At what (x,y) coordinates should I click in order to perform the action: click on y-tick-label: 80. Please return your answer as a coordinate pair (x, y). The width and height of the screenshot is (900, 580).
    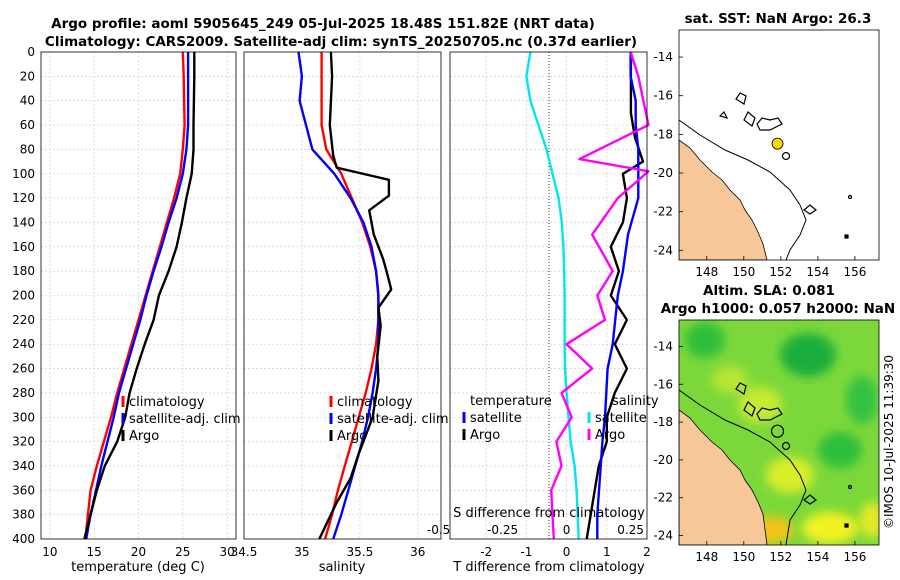
    Looking at the image, I should click on (27, 149).